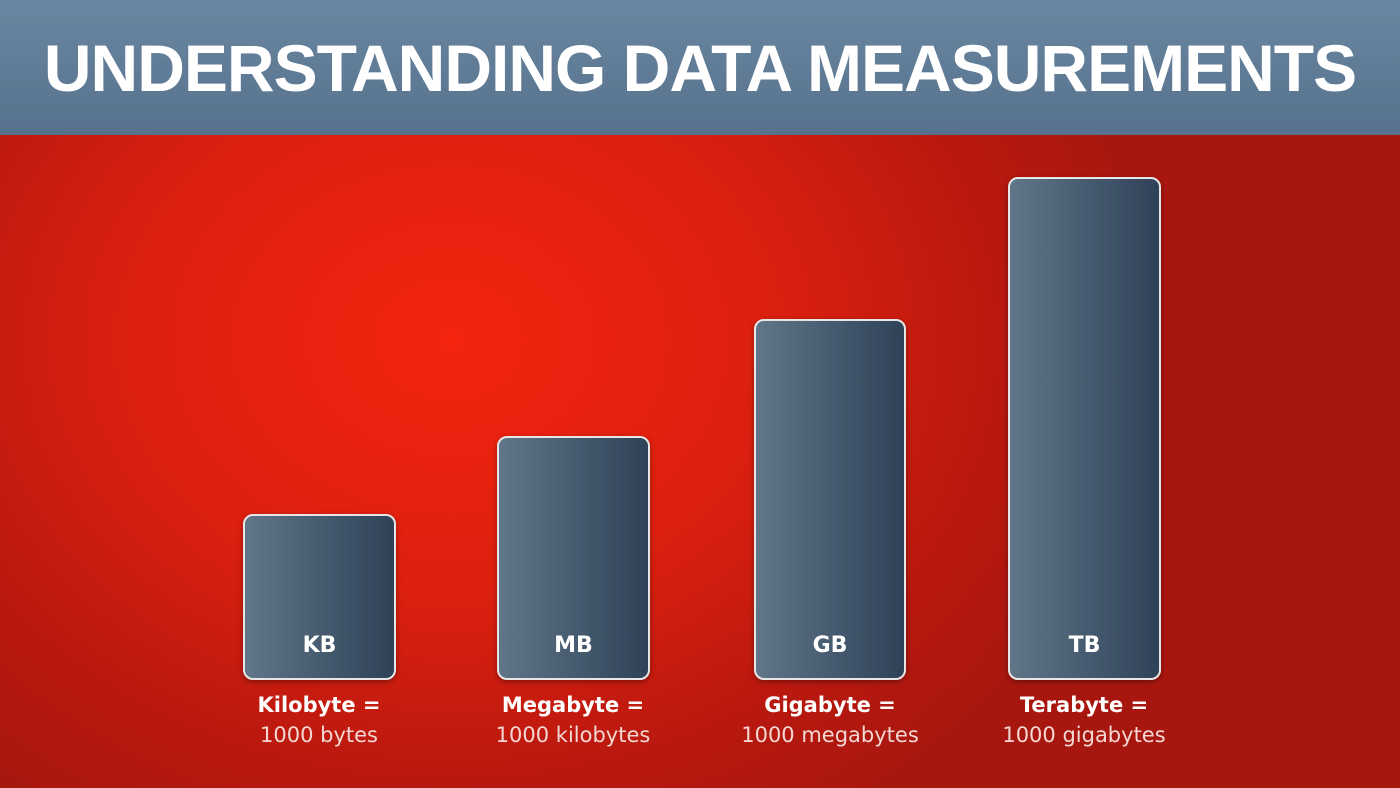 This screenshot has width=1400, height=788. Describe the element at coordinates (830, 735) in the screenshot. I see `unit-definition: 1000 megabytes` at that location.